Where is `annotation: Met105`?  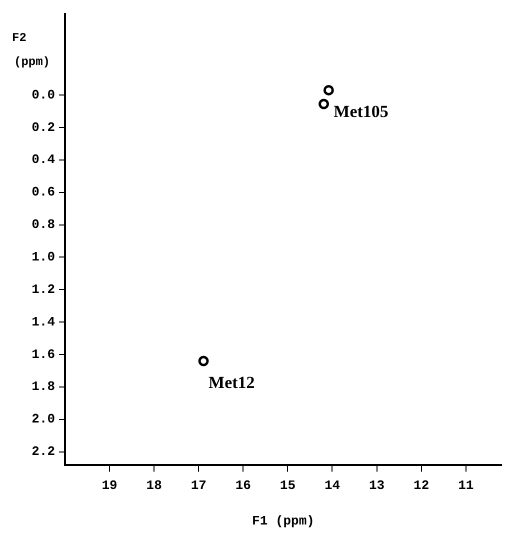 annotation: Met105 is located at coordinates (361, 112).